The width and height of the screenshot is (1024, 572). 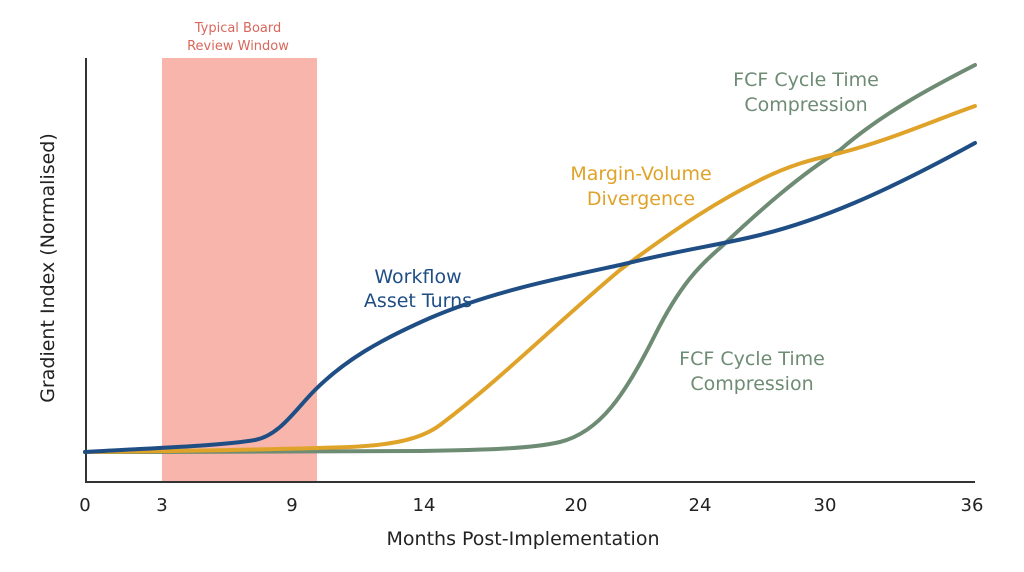 I want to click on y-axis-title: Gradient Index (Normalised), so click(x=48, y=268).